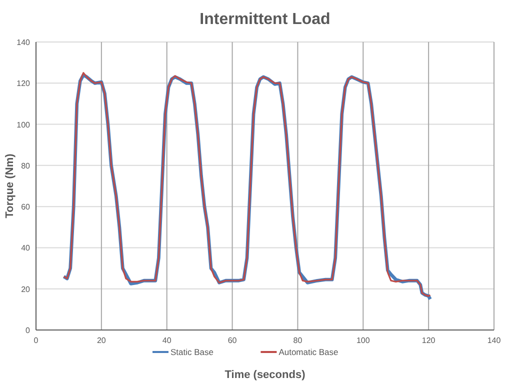  What do you see at coordinates (28, 330) in the screenshot?
I see `y-tick-label: 0` at bounding box center [28, 330].